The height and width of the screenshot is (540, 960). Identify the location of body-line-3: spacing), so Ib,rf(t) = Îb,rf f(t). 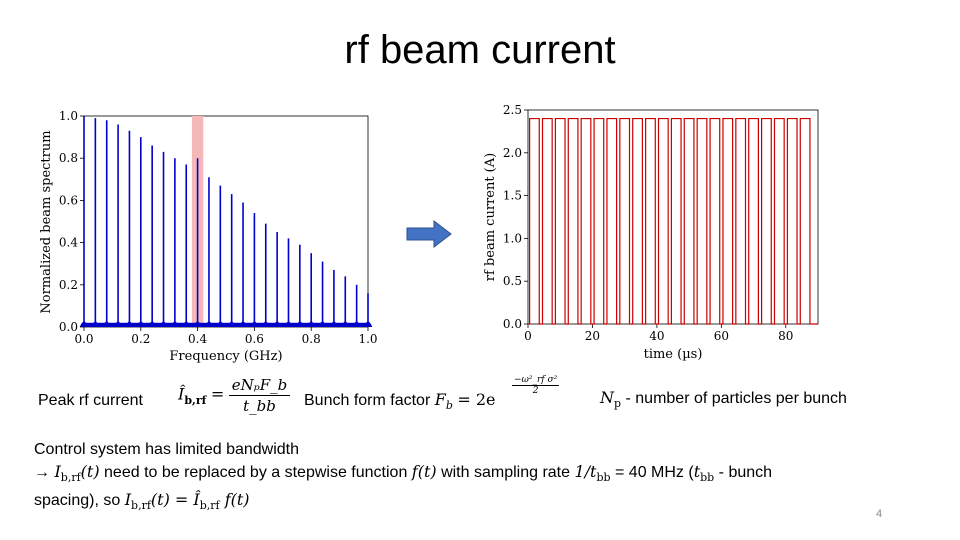
(474, 503).